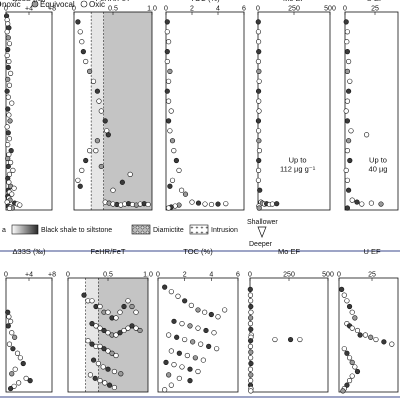  I want to click on lower-tick-label: 1.0, so click(148, 275).